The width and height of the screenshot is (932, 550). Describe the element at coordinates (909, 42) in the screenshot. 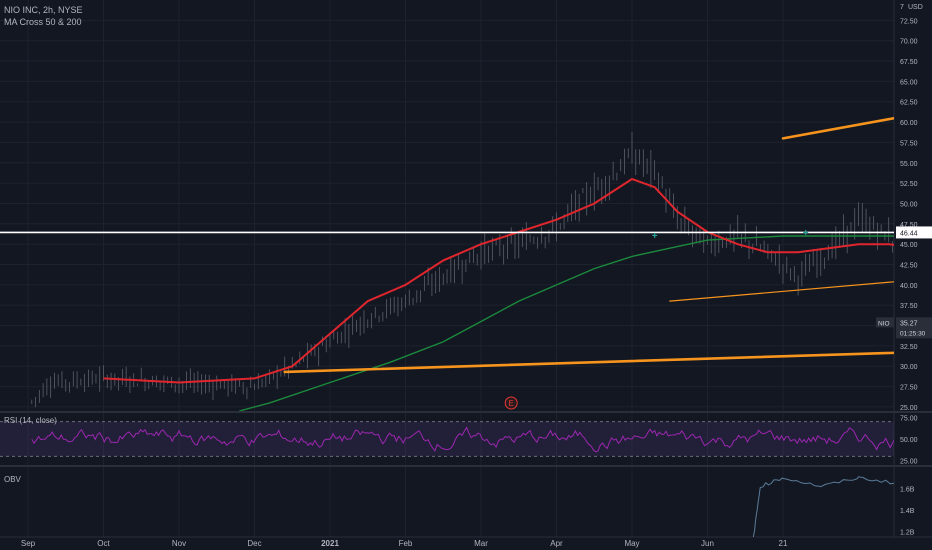

I see `y-tick-label: 70.00` at that location.